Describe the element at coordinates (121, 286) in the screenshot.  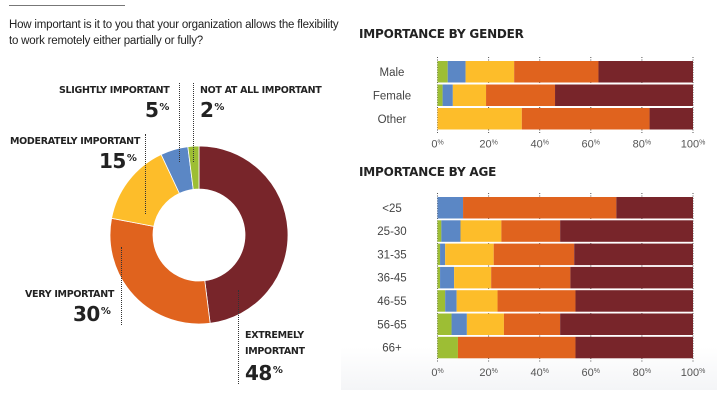
I see `leader-line-very` at that location.